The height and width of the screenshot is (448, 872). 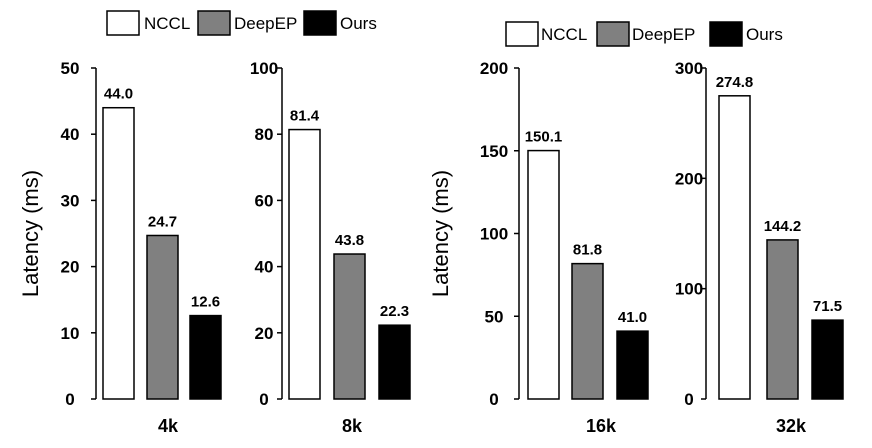 What do you see at coordinates (601, 426) in the screenshot?
I see `x-category-label: 16k` at bounding box center [601, 426].